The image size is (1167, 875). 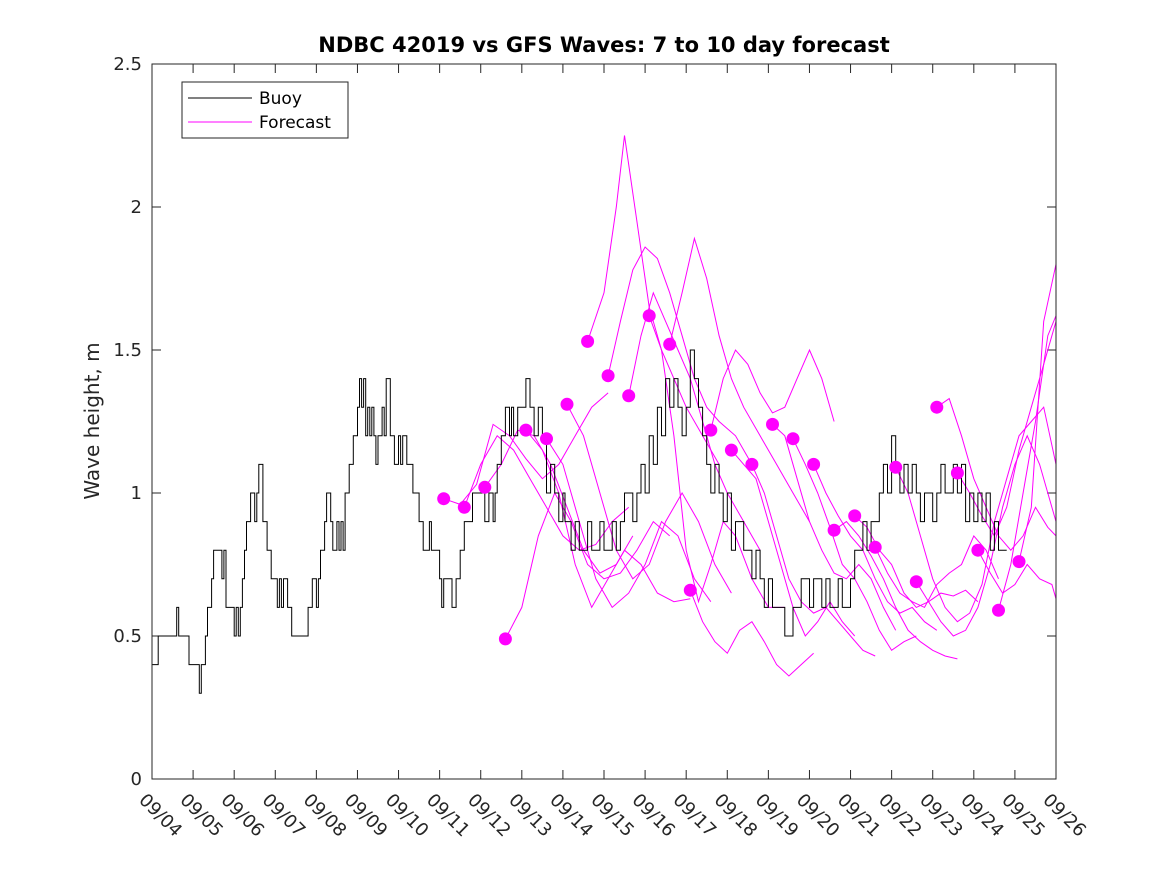 I want to click on y-tick-label: 0, so click(x=136, y=779).